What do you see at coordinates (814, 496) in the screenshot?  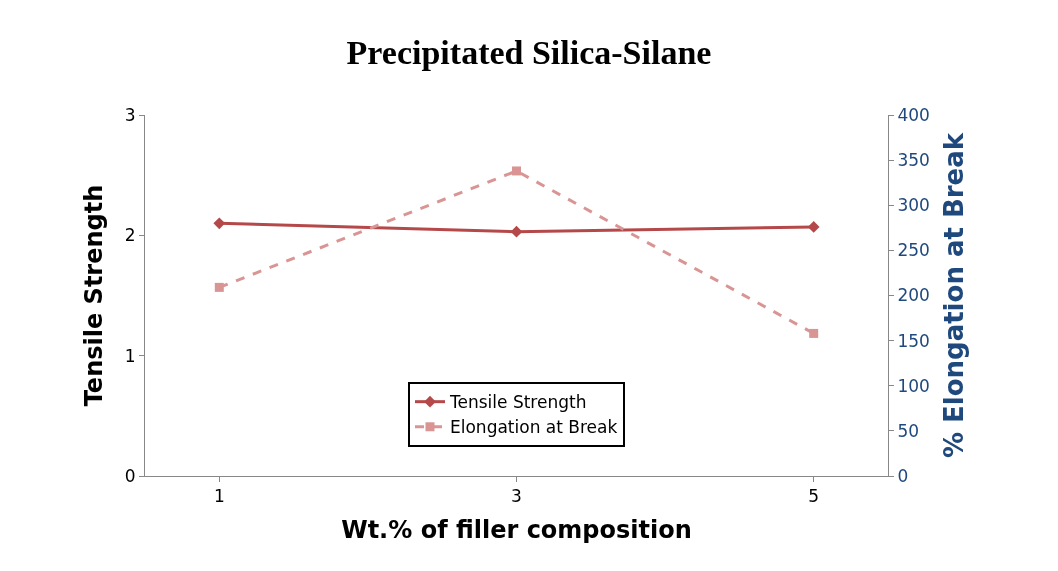 I see `x-tick-label: 5` at bounding box center [814, 496].